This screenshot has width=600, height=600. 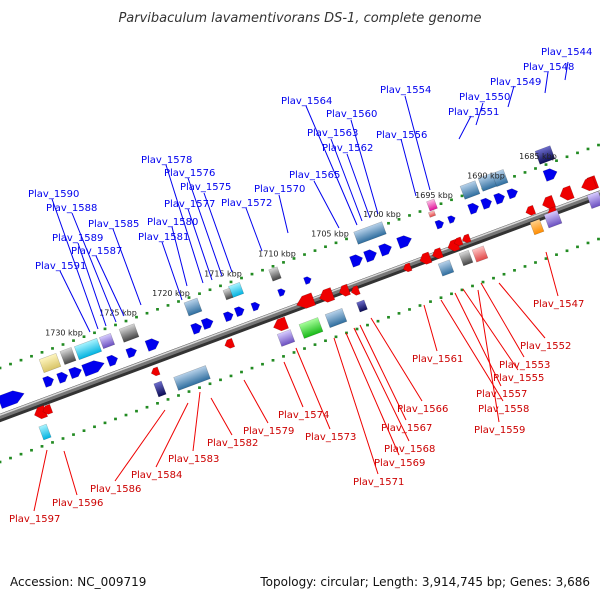 What do you see at coordinates (484, 97) in the screenshot?
I see `gene-label-forward: Plav_1550` at bounding box center [484, 97].